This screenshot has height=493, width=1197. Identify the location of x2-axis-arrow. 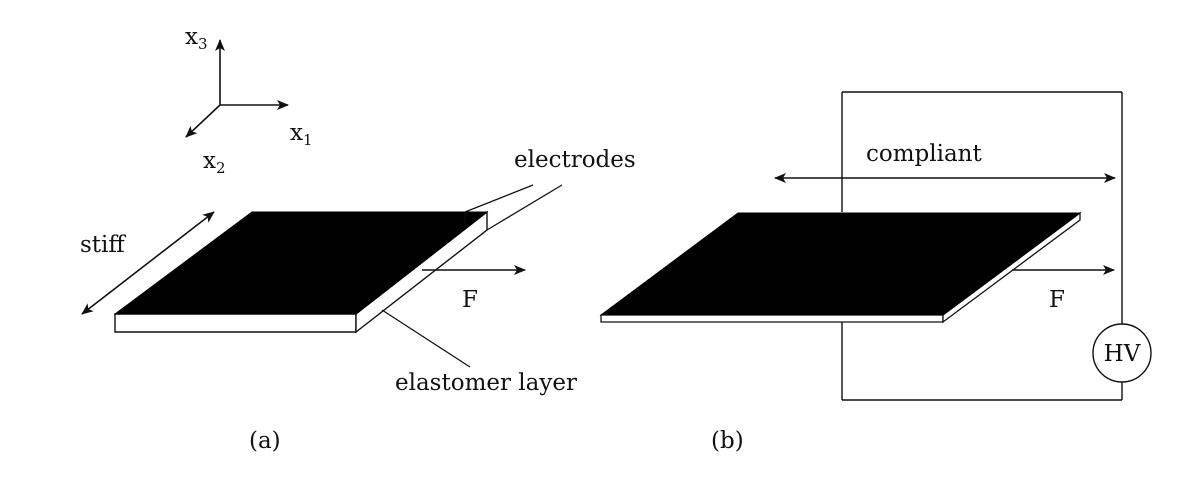
(203, 121).